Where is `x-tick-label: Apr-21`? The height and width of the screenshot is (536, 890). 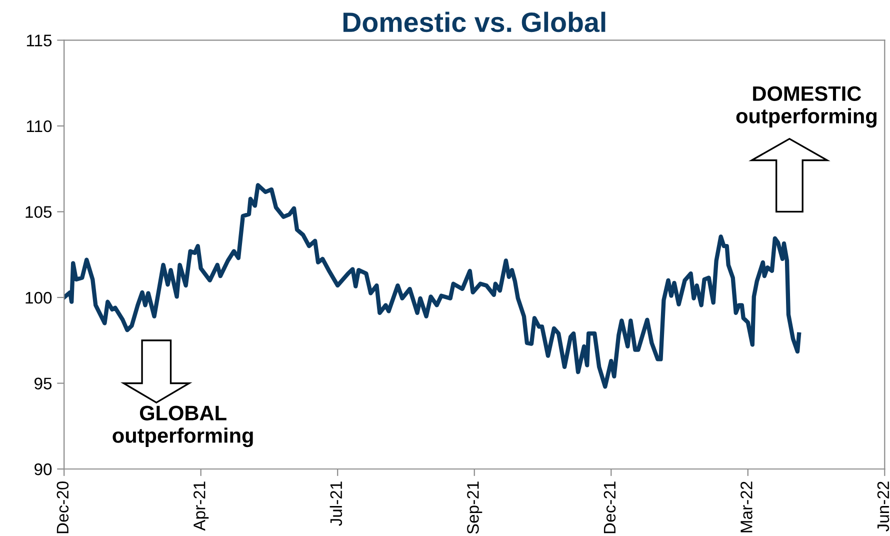
x-tick-label: Apr-21 is located at coordinates (201, 506).